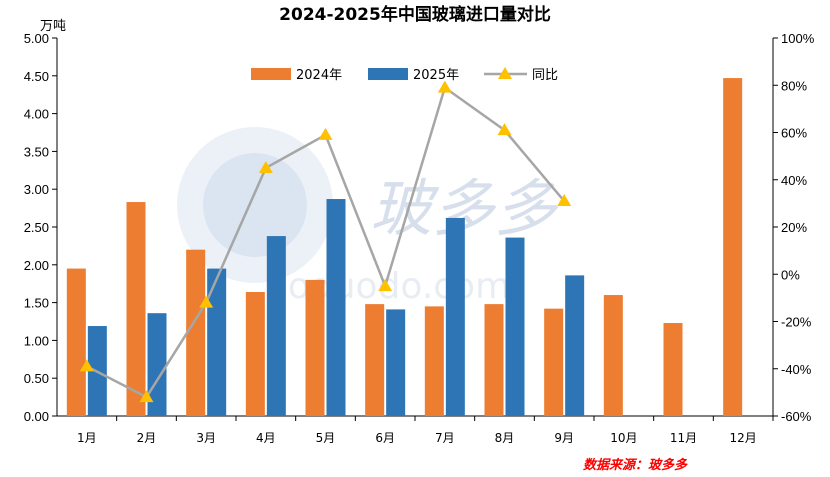  What do you see at coordinates (796, 322) in the screenshot?
I see `y2-tick-label: -20%` at bounding box center [796, 322].